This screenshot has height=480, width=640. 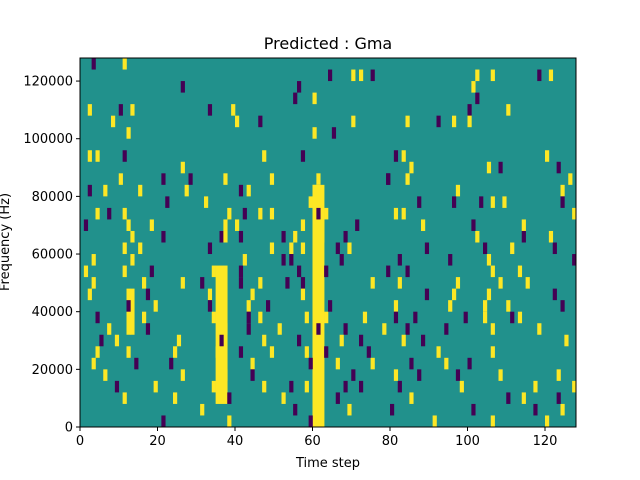 What do you see at coordinates (52, 312) in the screenshot?
I see `y-tick-label: 40000` at bounding box center [52, 312].